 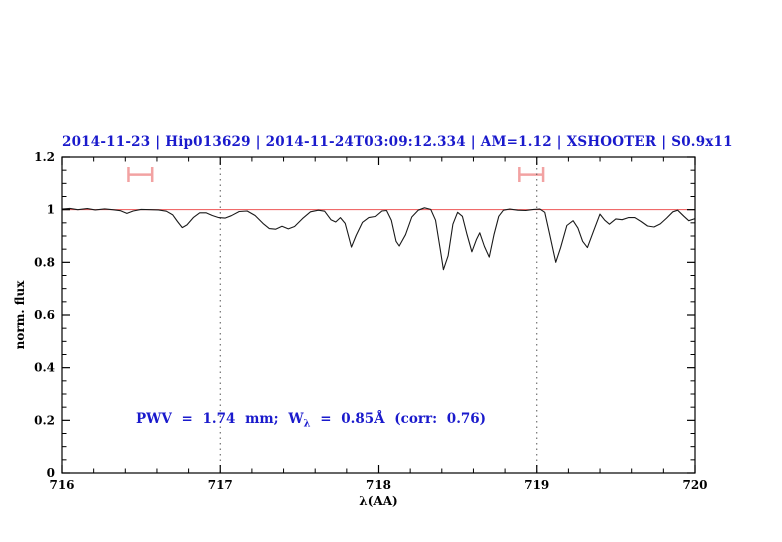 What do you see at coordinates (44, 262) in the screenshot?
I see `y-tick-label: 0.8` at bounding box center [44, 262].